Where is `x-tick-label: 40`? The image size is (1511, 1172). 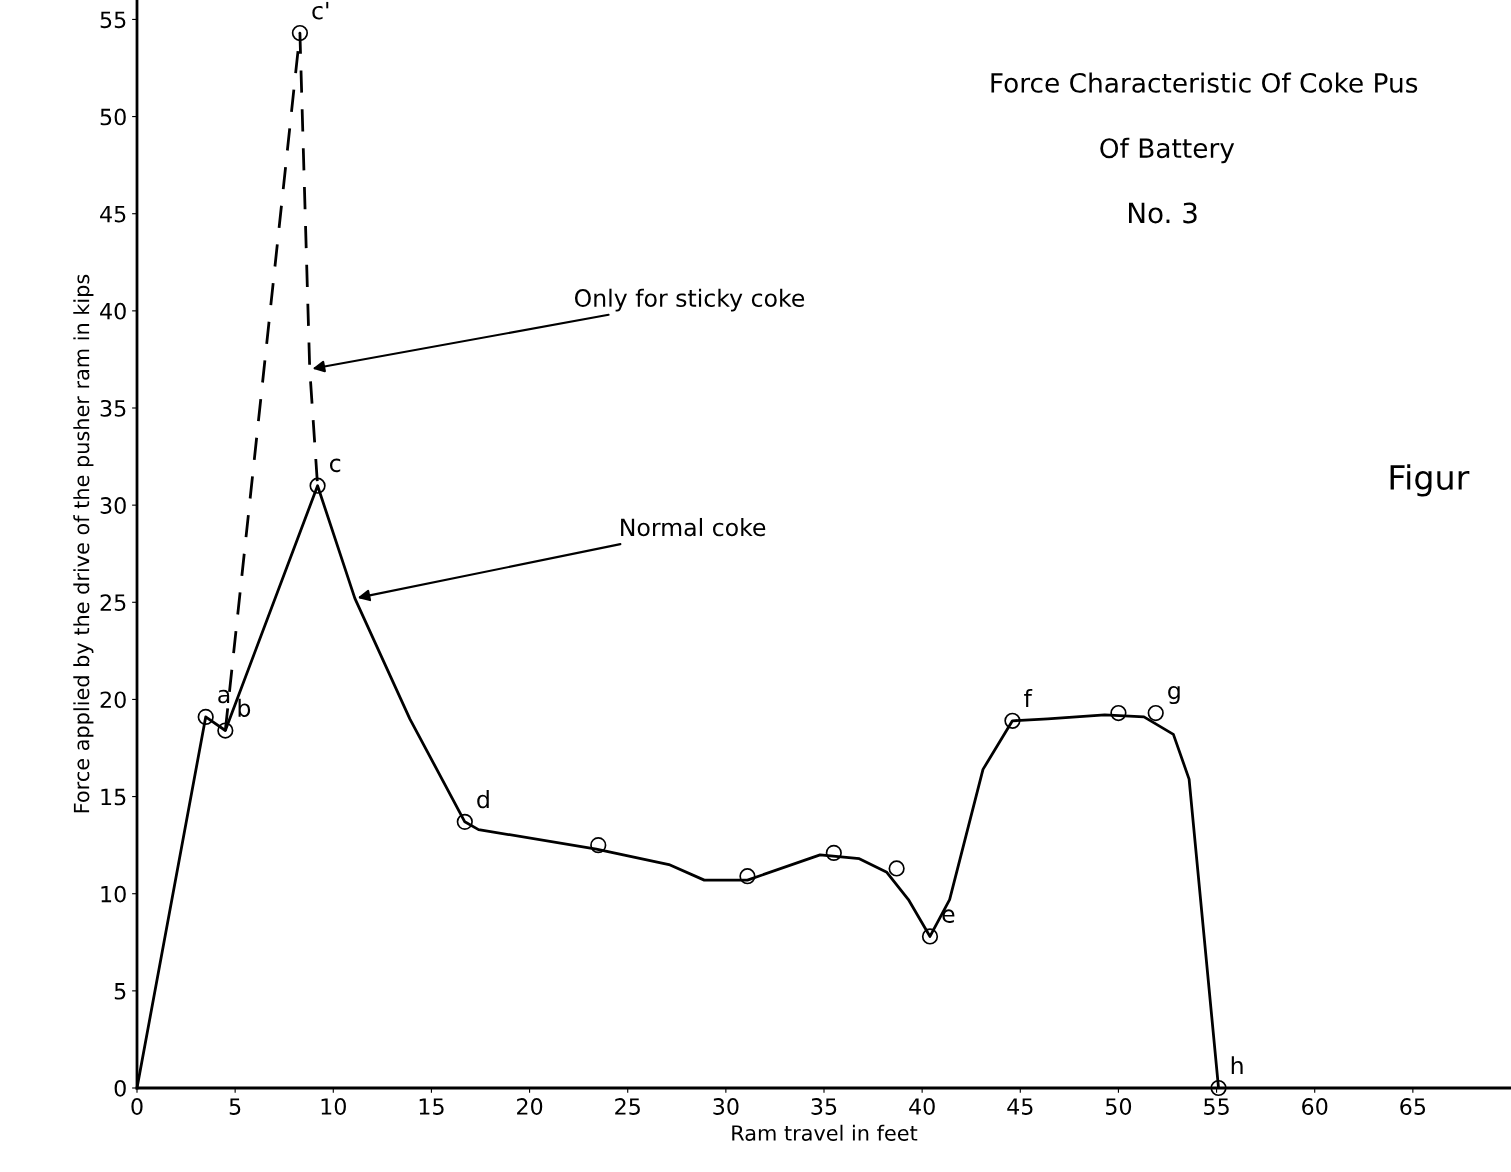 x-tick-label: 40 is located at coordinates (922, 1106).